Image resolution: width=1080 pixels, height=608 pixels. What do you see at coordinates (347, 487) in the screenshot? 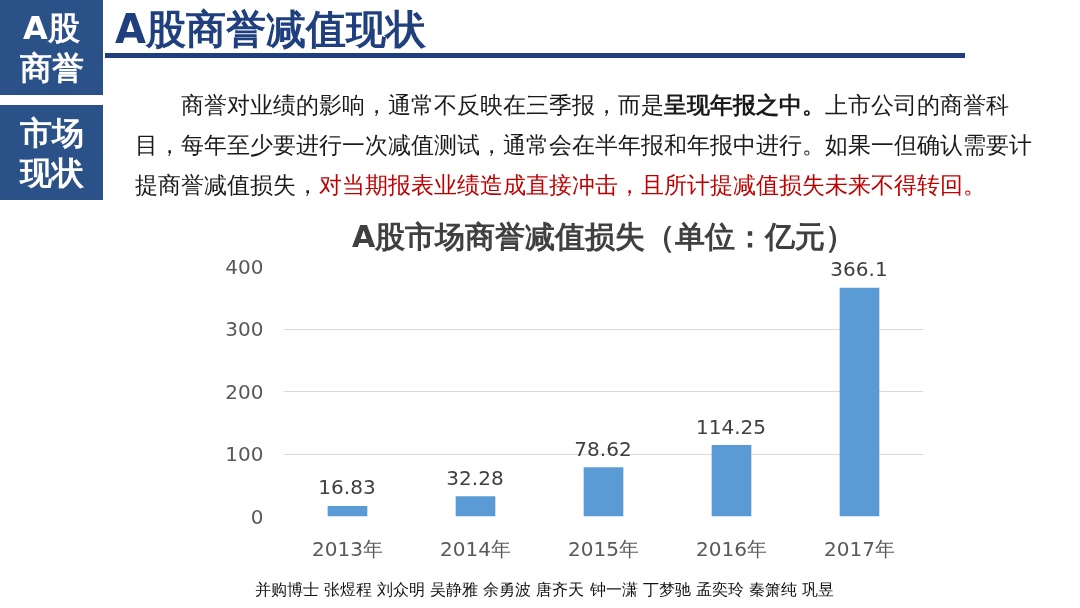
I see `data-label: 16.83` at bounding box center [347, 487].